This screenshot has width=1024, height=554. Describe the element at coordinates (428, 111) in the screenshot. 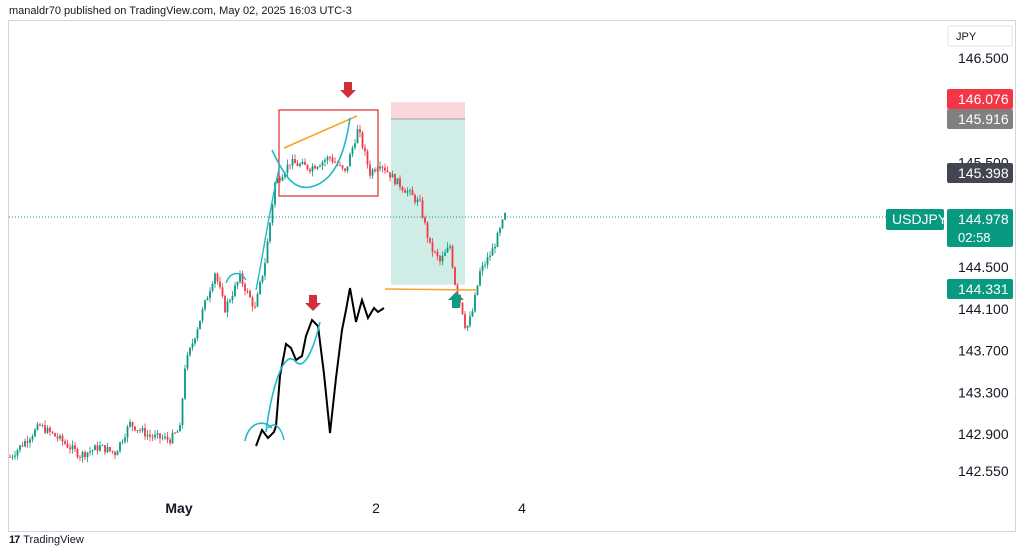

I see `stop-loss-zone` at that location.